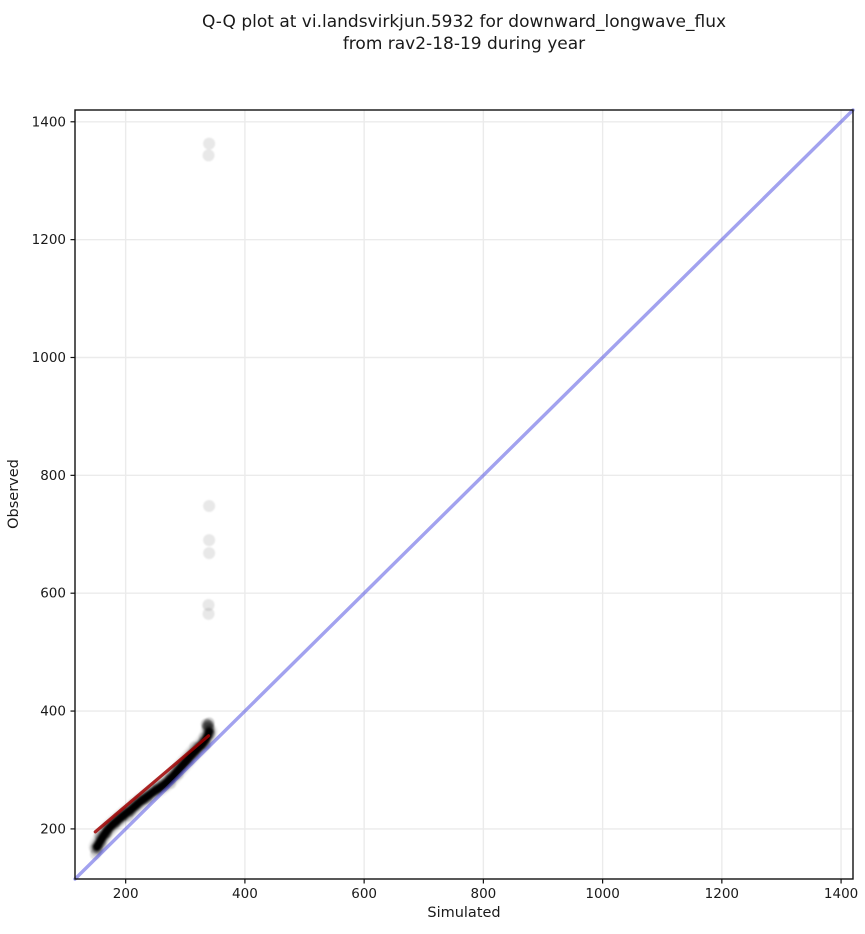 This screenshot has height=934, width=865. What do you see at coordinates (14, 494) in the screenshot?
I see `y-axis-label: Observed` at bounding box center [14, 494].